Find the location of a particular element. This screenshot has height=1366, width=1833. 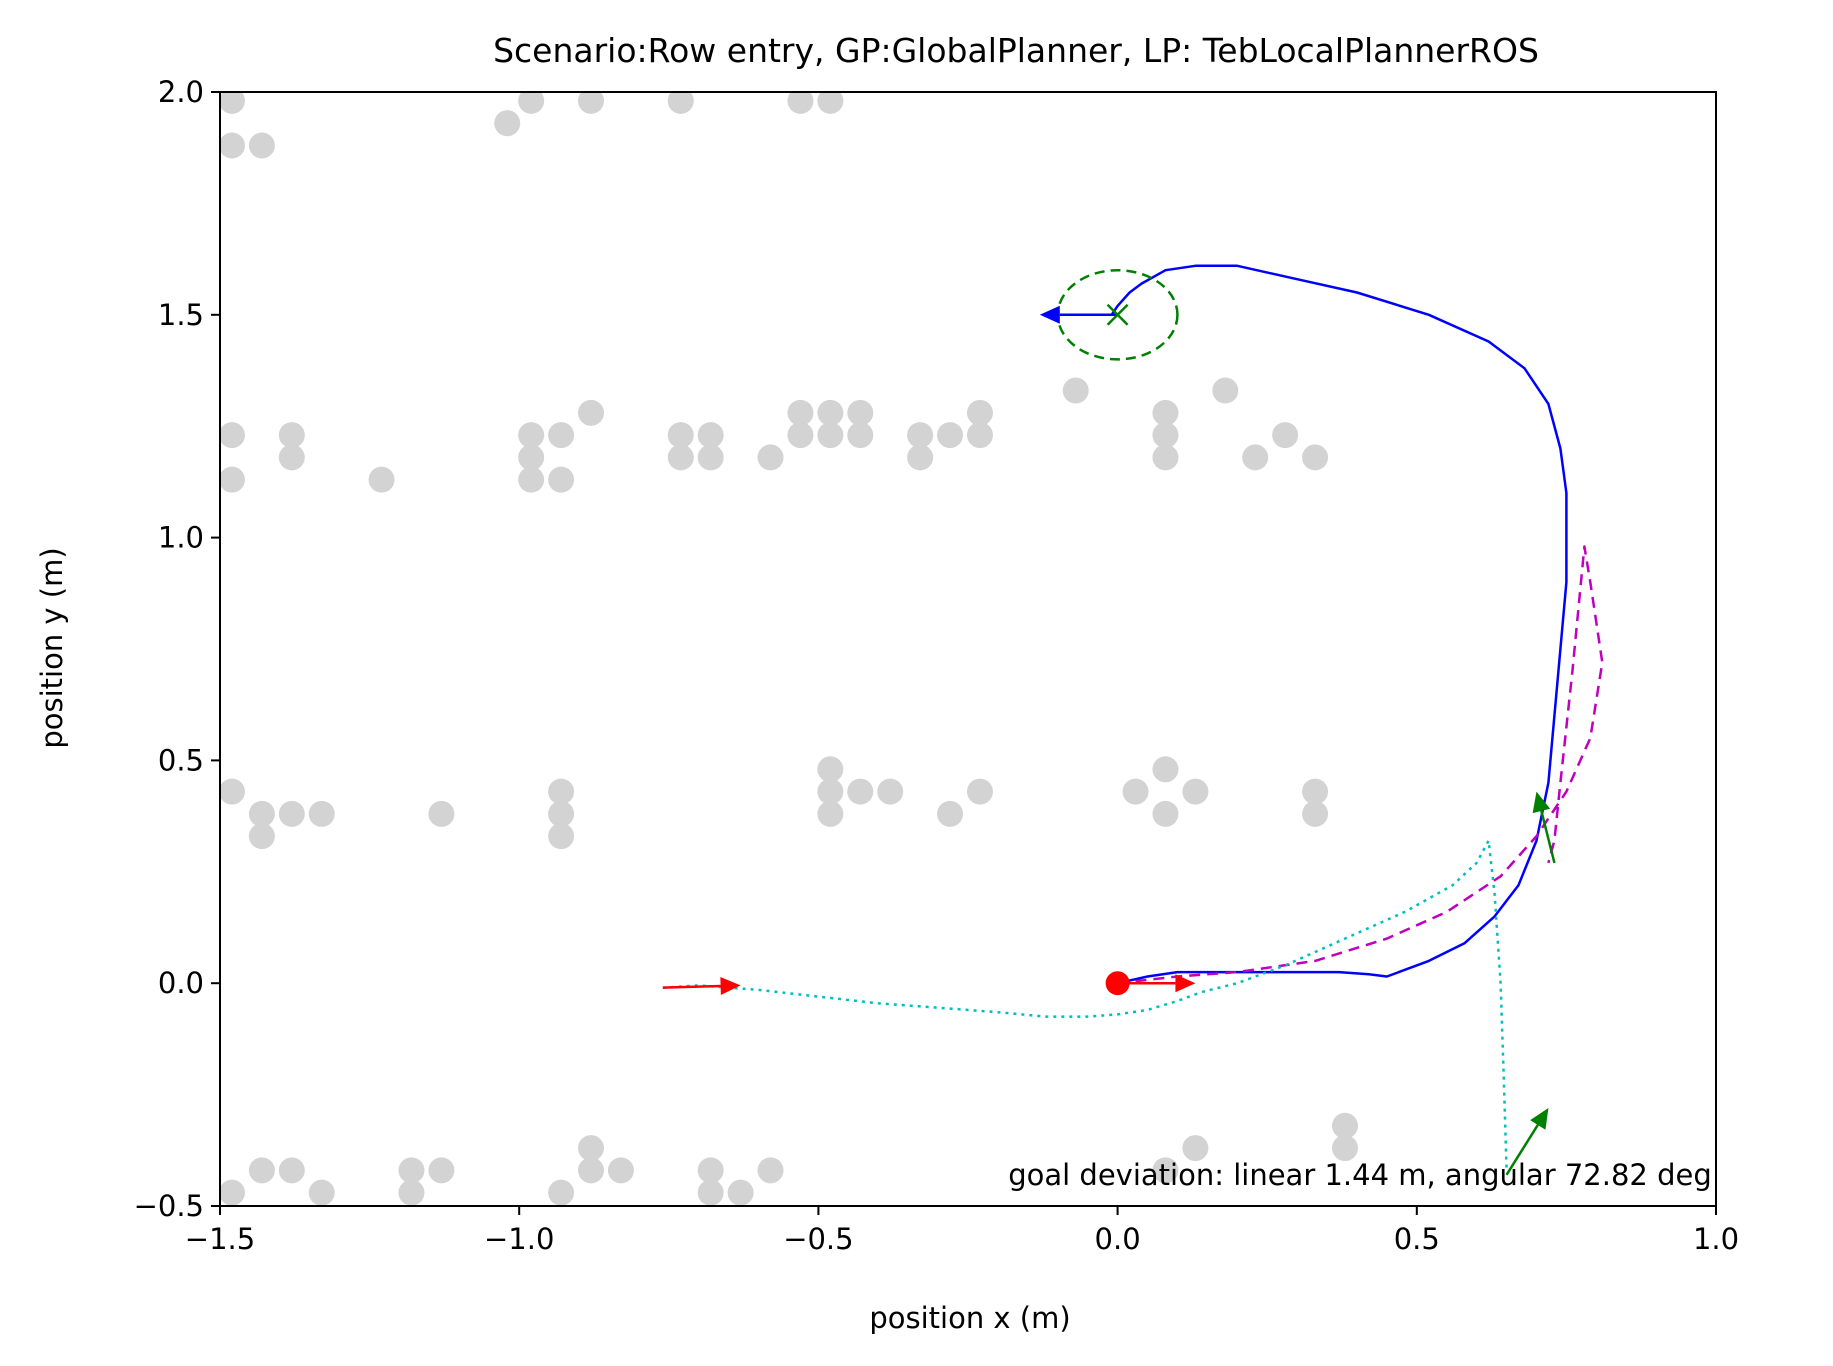

x-tick-label: −1.0 is located at coordinates (519, 1239).